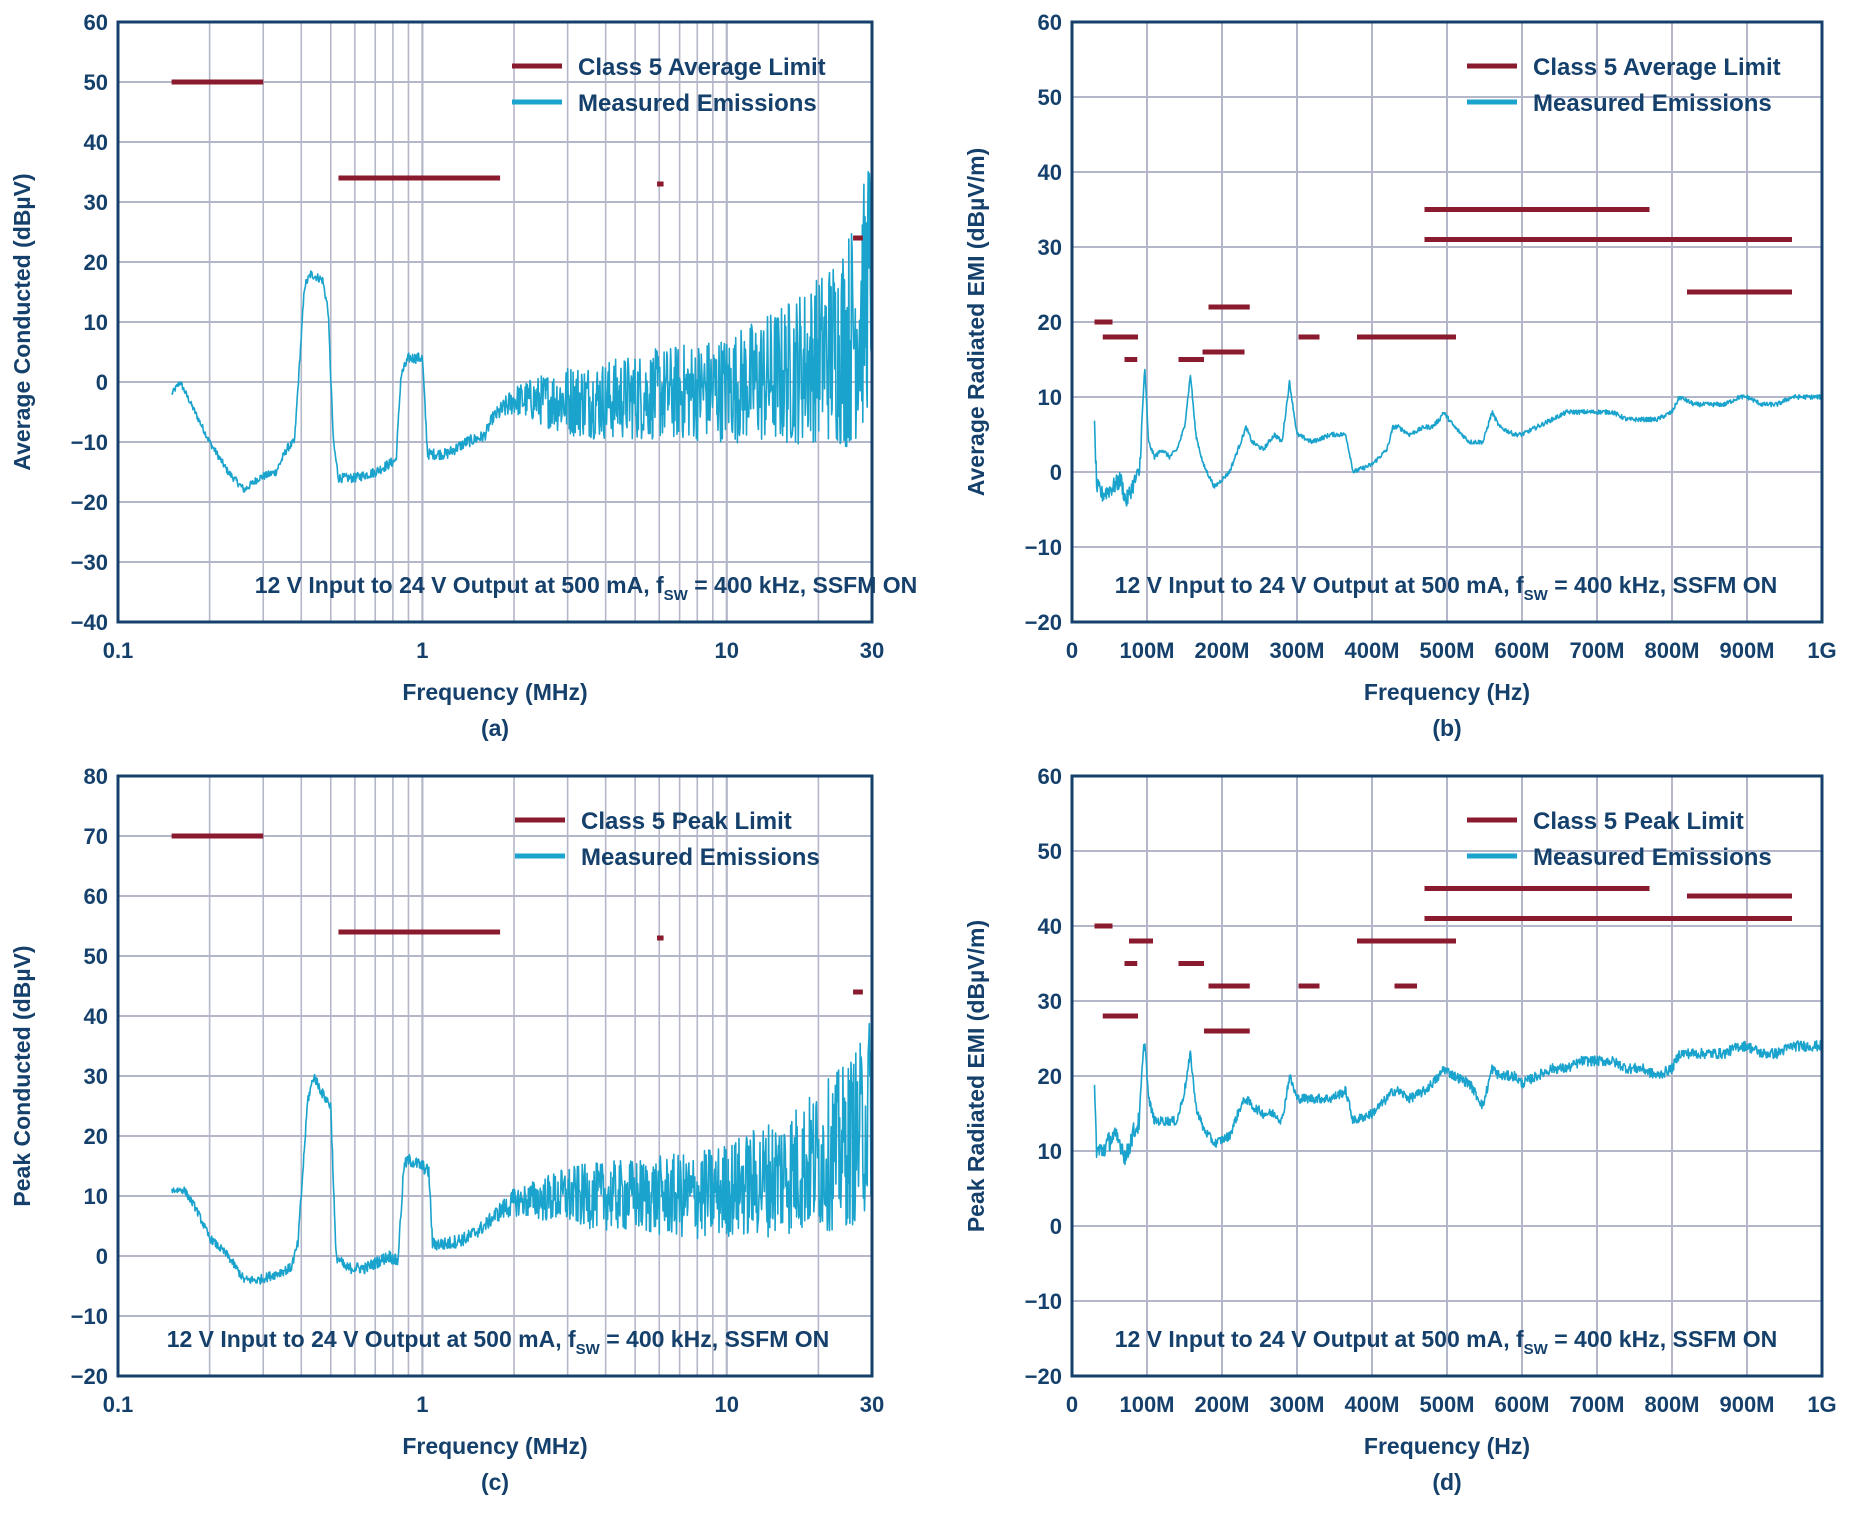 Image resolution: width=1852 pixels, height=1516 pixels. Describe the element at coordinates (89, 562) in the screenshot. I see `y-tick-label: −30` at that location.